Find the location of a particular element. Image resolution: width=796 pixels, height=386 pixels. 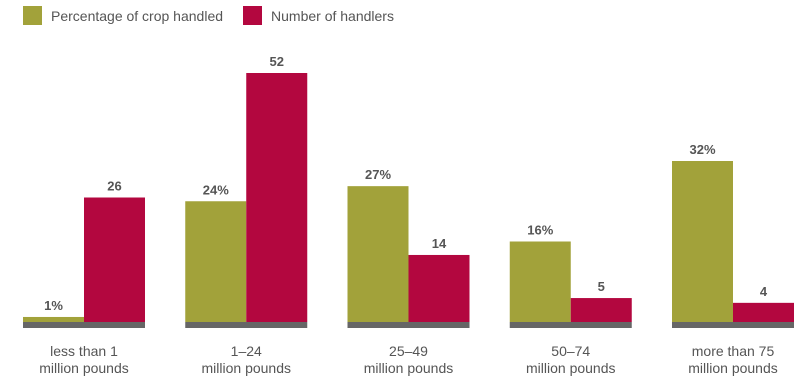

category-label: 25–49 is located at coordinates (408, 351).